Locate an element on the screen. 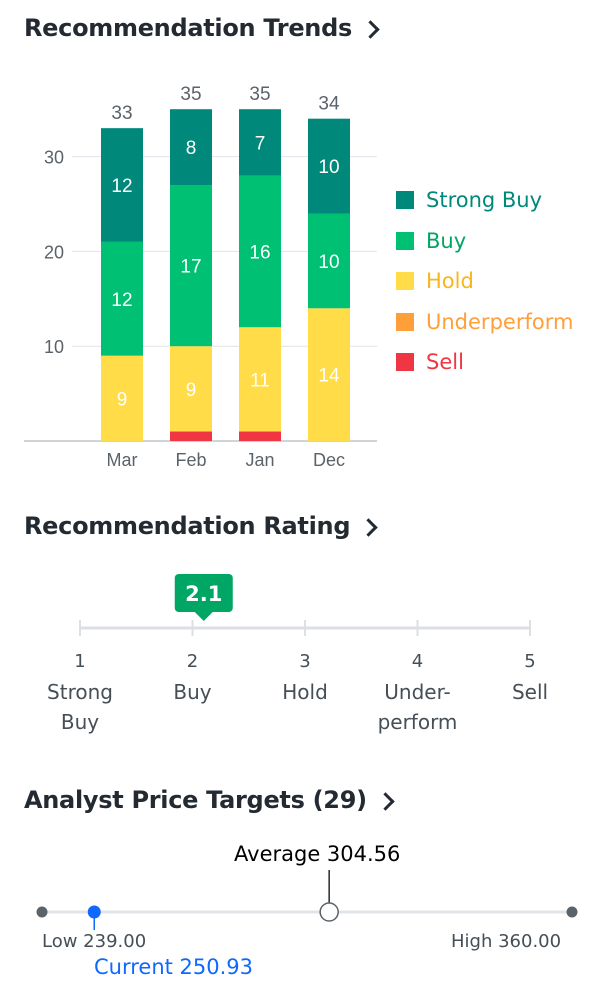  bar-total-label: 33 is located at coordinates (121, 113).